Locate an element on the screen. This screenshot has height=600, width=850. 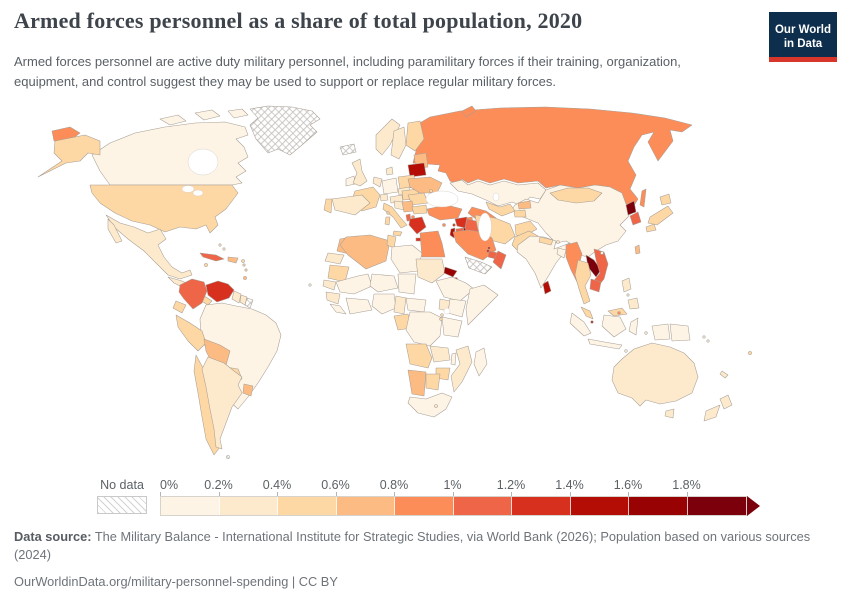
region-japan-kyushu is located at coordinates (651, 228).